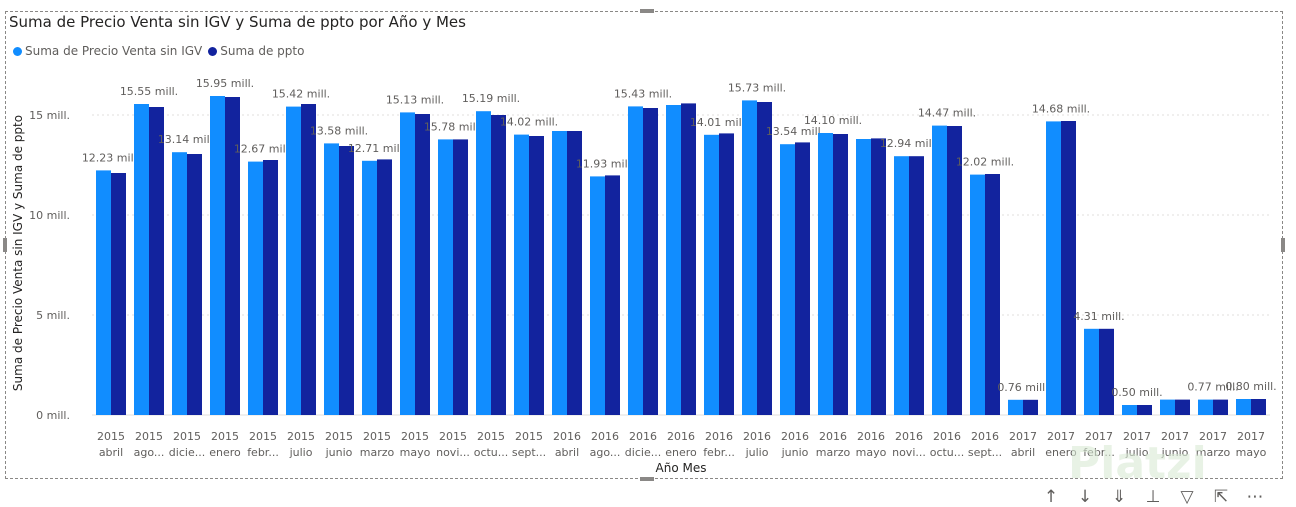  Describe the element at coordinates (339, 452) in the screenshot. I see `x-tick-month: junio` at that location.